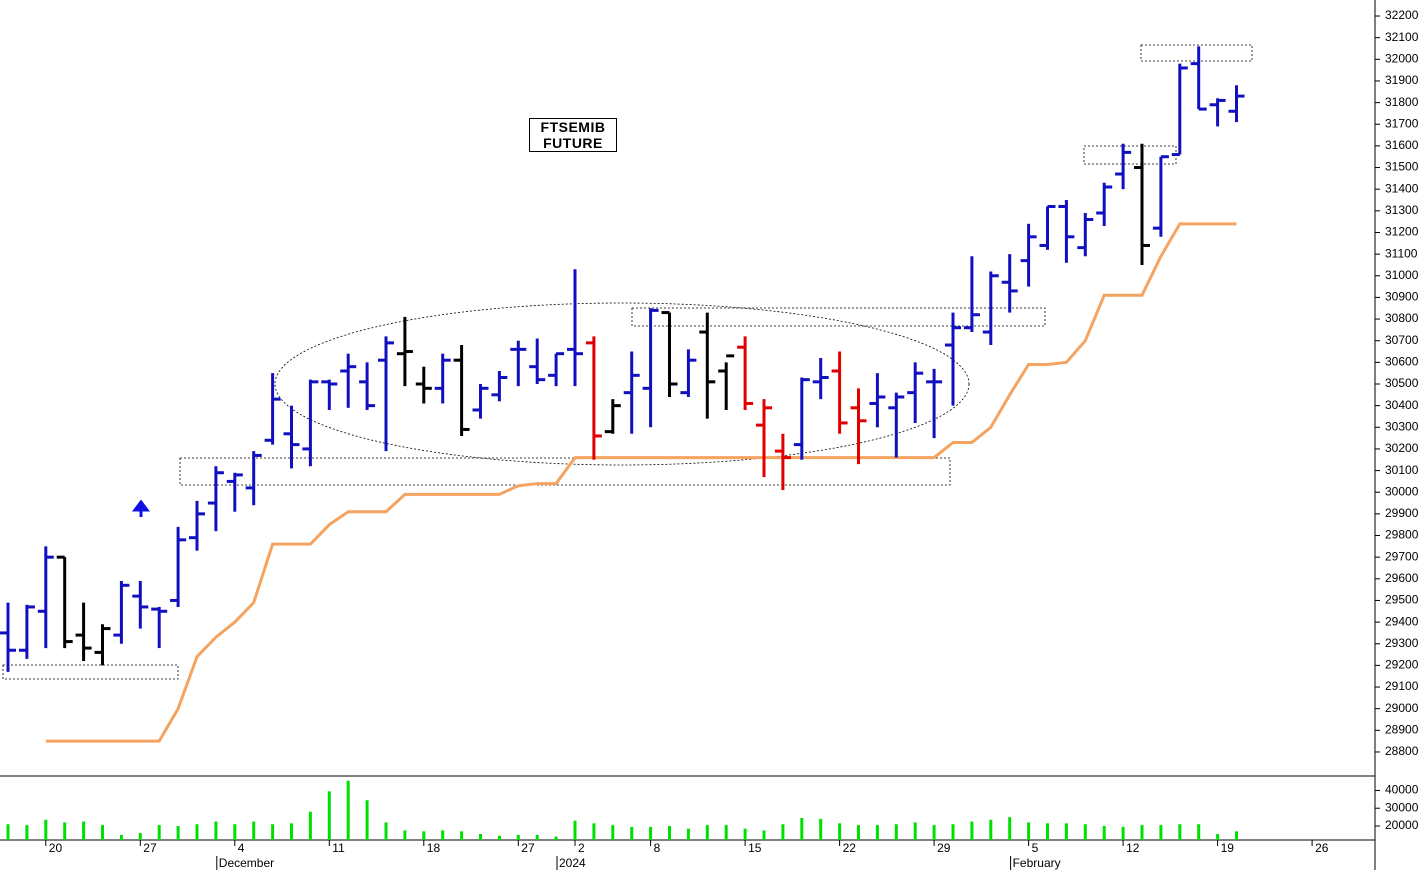 The height and width of the screenshot is (870, 1424). I want to click on y-tick-label: 29700, so click(1402, 556).